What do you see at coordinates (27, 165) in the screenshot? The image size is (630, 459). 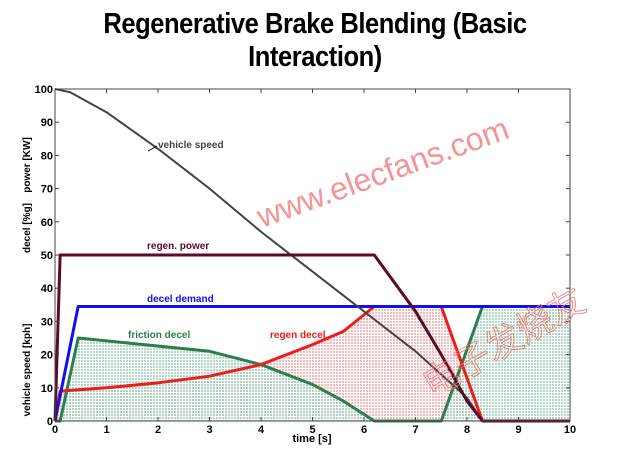 I see `y-axis-label-power: power [KW]` at bounding box center [27, 165].